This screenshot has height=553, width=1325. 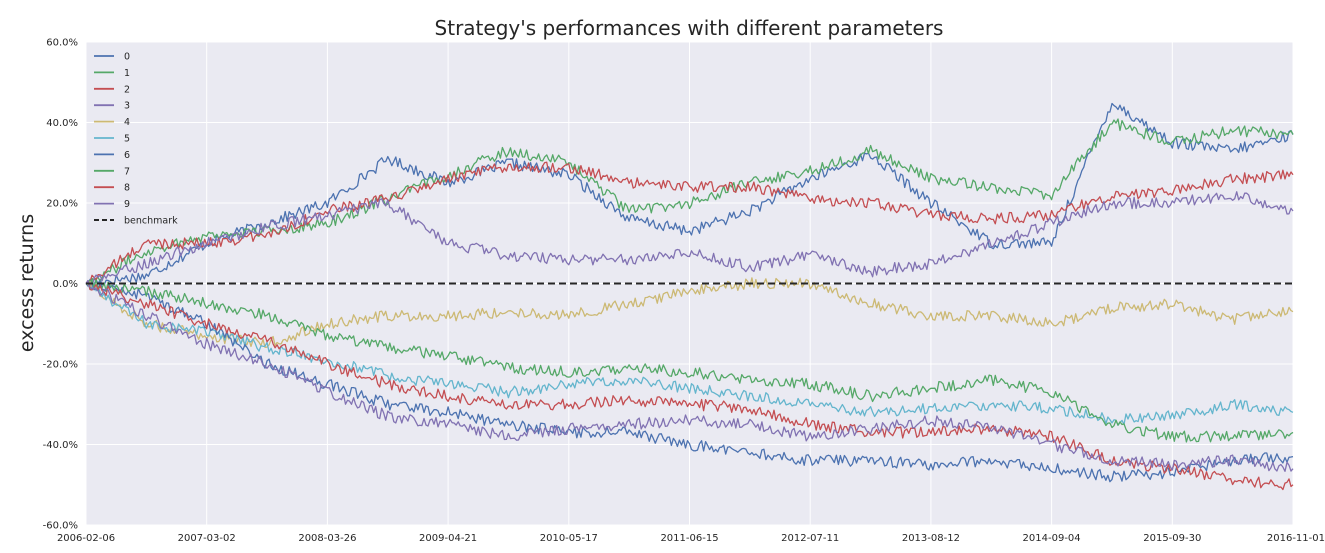 I want to click on y-tick-label: -20.0%, so click(x=60, y=365).